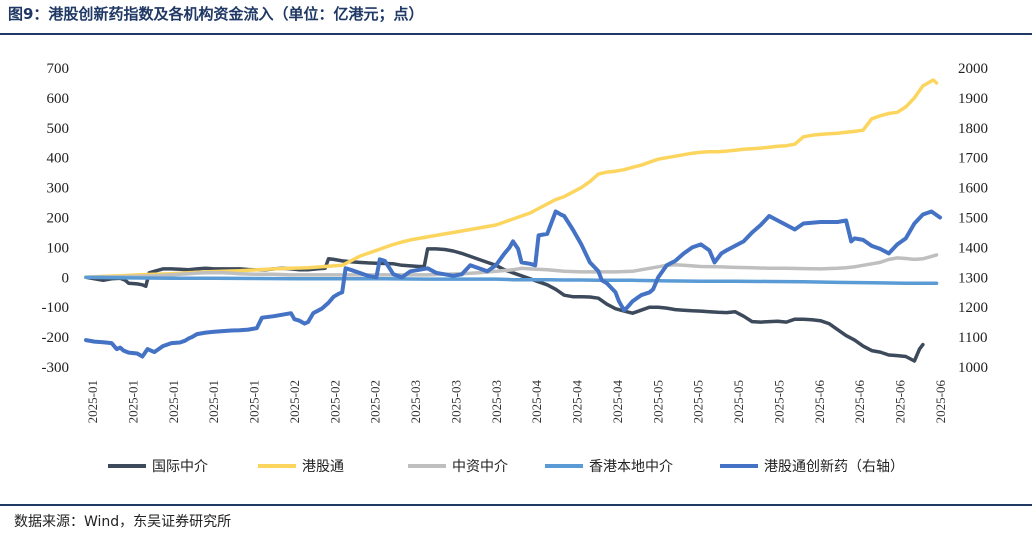  Describe the element at coordinates (216, 14) in the screenshot. I see `figure-title: 图9：港股创新药指数及各机构资金流入（单位：亿港元；点）` at that location.